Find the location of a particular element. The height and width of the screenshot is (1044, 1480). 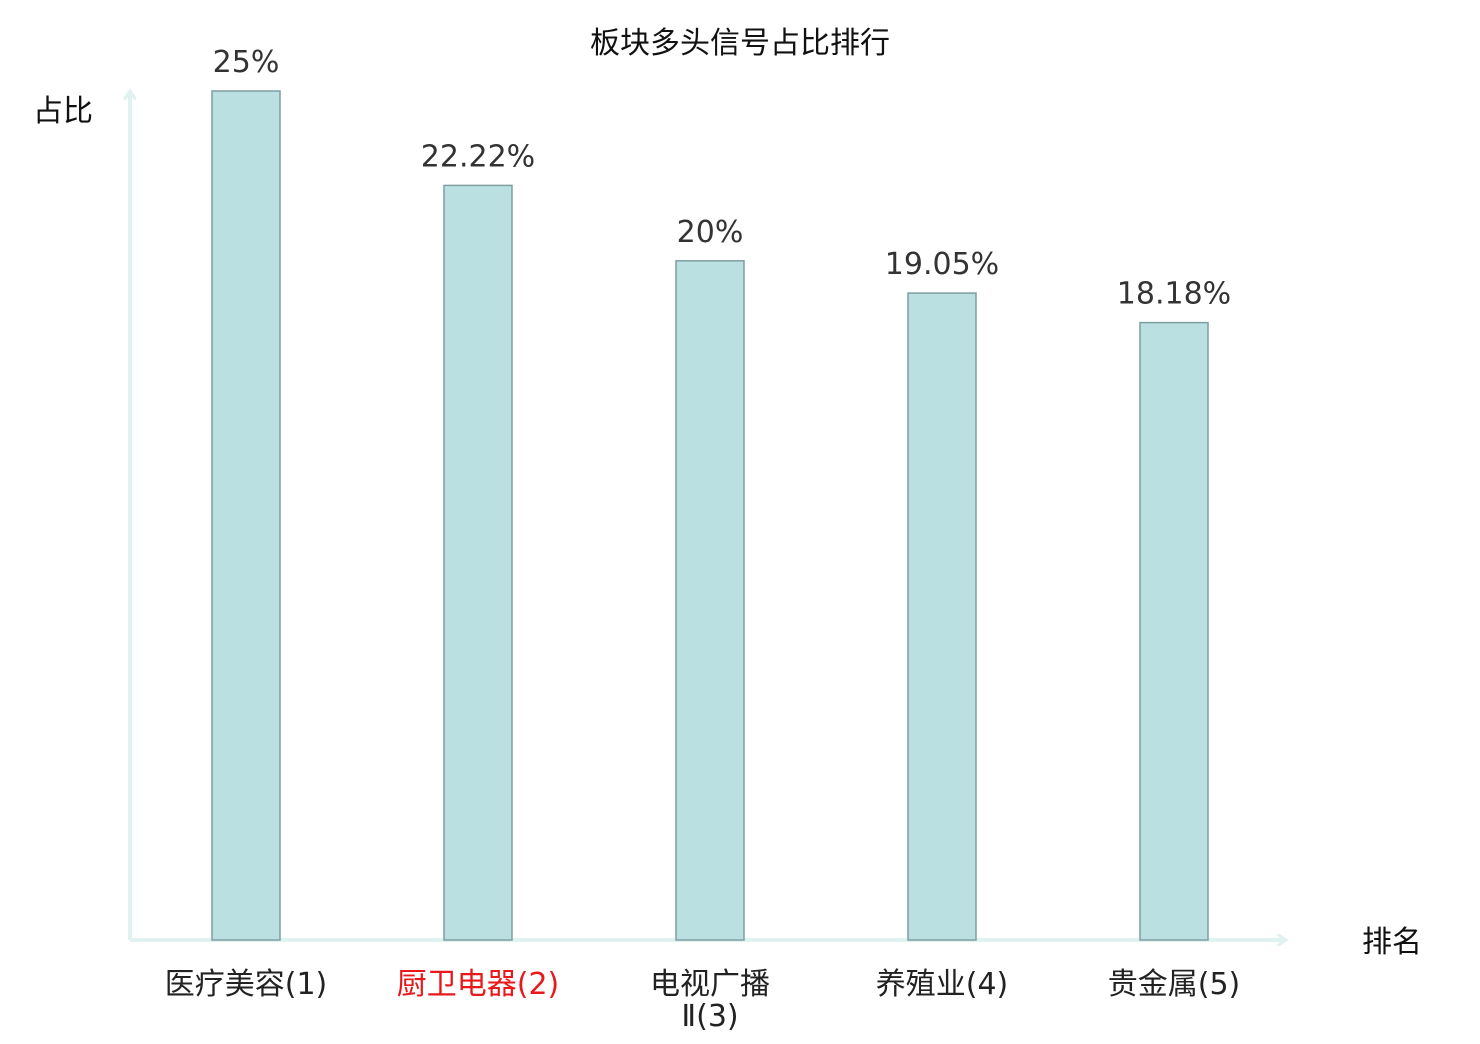

bar-value-label: 18.18% is located at coordinates (1174, 294).